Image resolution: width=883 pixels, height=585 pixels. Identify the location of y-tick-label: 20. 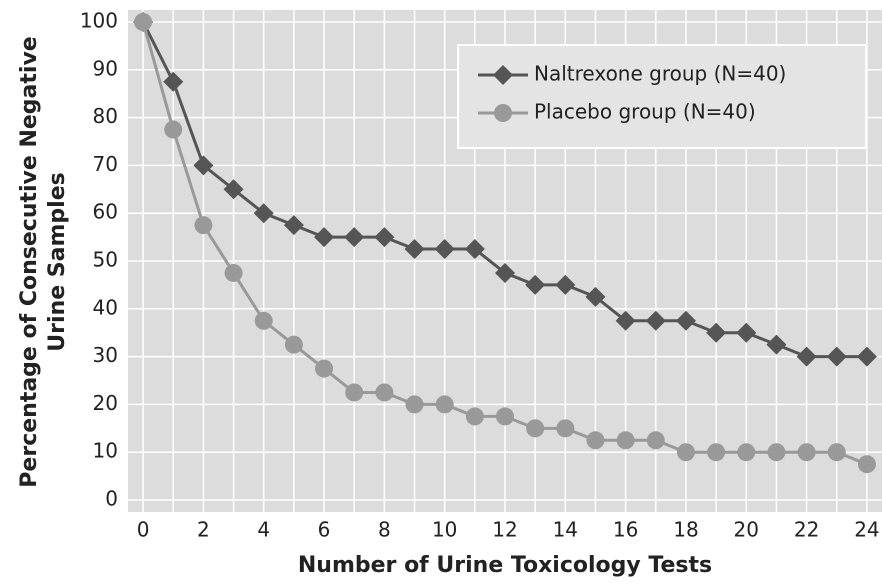
(105, 403).